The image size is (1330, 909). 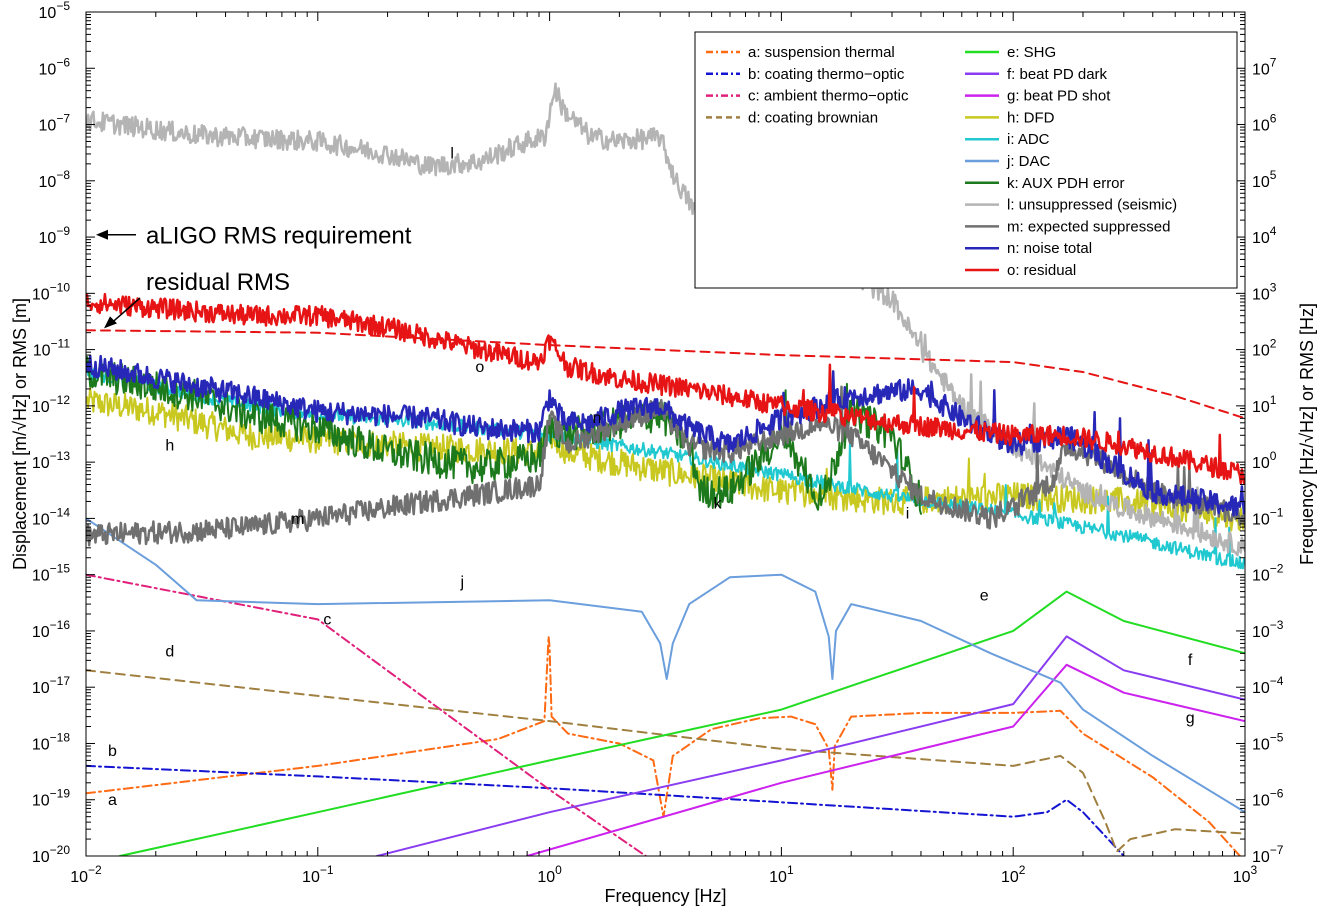 What do you see at coordinates (102, 234) in the screenshot?
I see `aligo-arrow-head` at bounding box center [102, 234].